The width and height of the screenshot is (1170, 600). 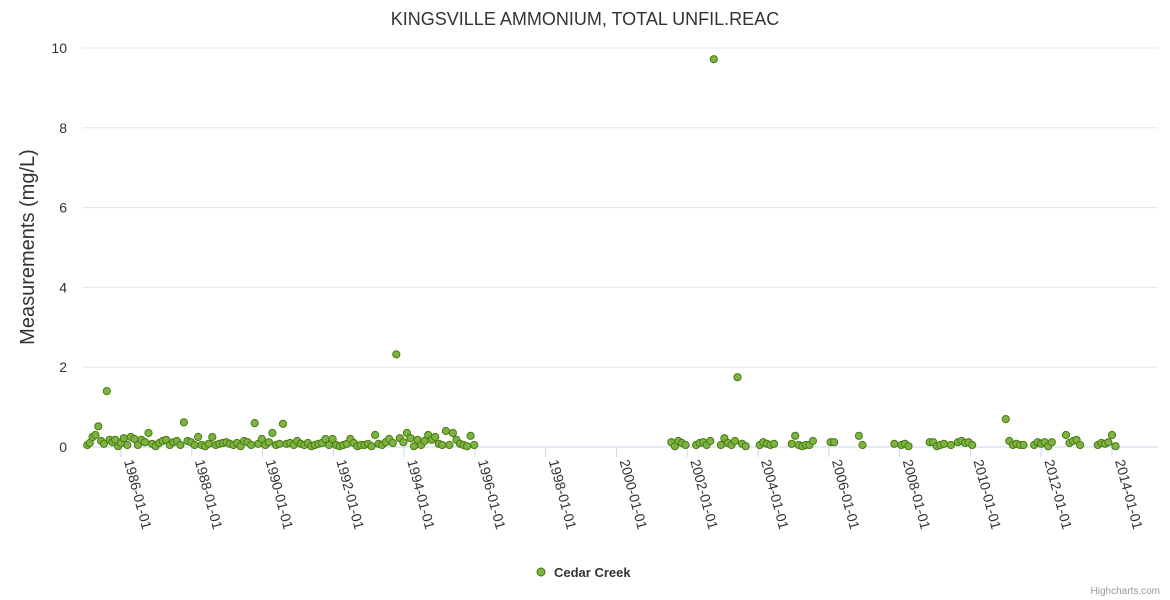 What do you see at coordinates (585, 19) in the screenshot?
I see `chart-title: KINGSVILLE AMMONIUM, TOTAL UNFIL.REAC` at bounding box center [585, 19].